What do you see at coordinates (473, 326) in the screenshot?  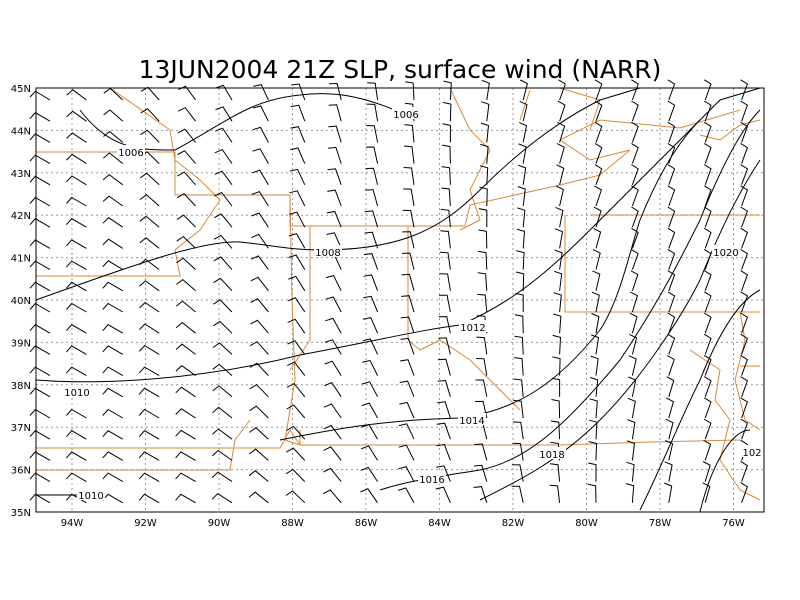 I see `contour-label-bg` at bounding box center [473, 326].